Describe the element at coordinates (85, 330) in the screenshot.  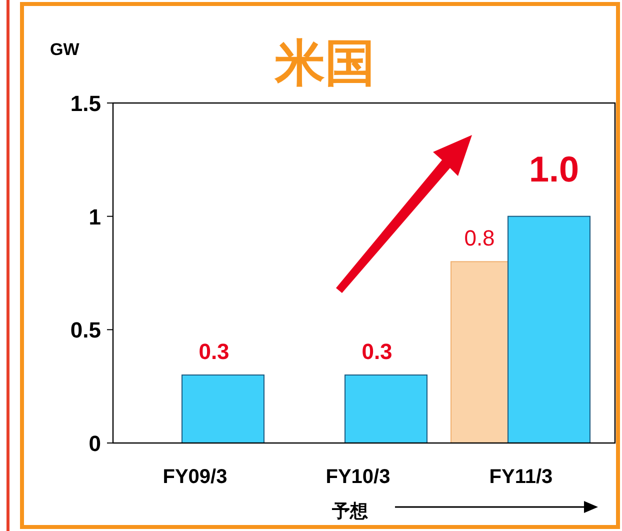
I see `y-tick-label: 0.5` at that location.